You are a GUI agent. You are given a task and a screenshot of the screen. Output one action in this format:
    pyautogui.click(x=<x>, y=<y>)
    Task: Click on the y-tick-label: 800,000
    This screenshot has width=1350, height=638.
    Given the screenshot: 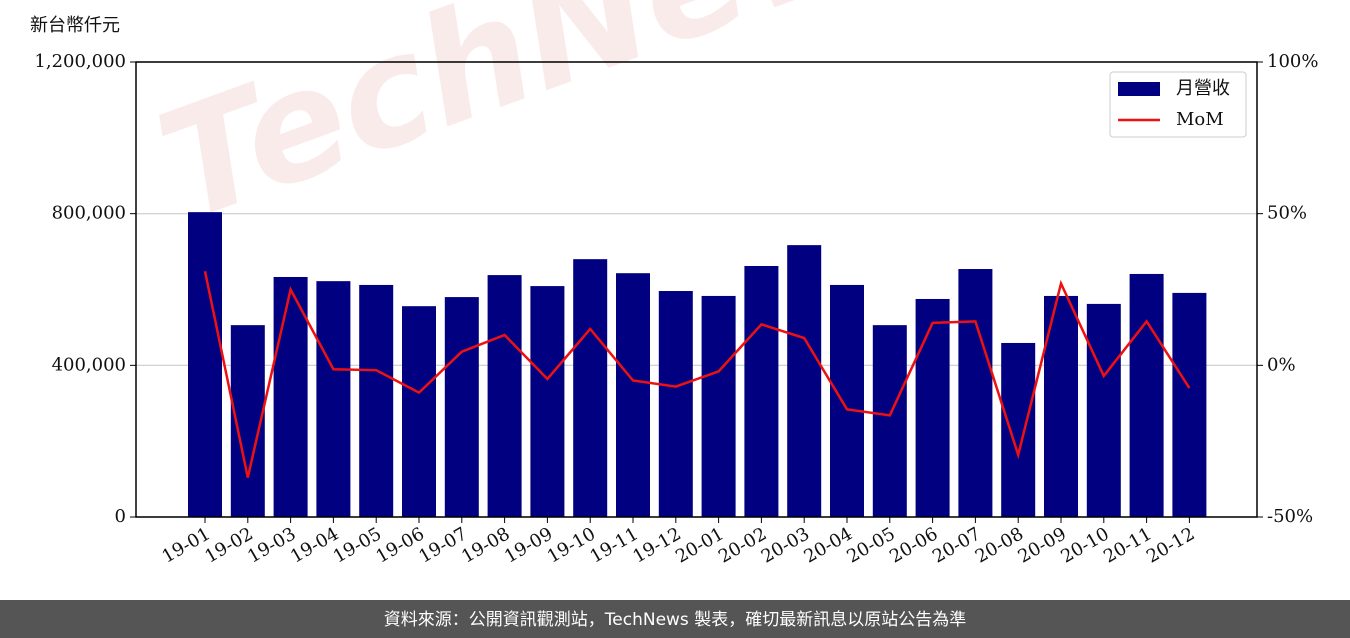 What is the action you would take?
    pyautogui.click(x=89, y=213)
    